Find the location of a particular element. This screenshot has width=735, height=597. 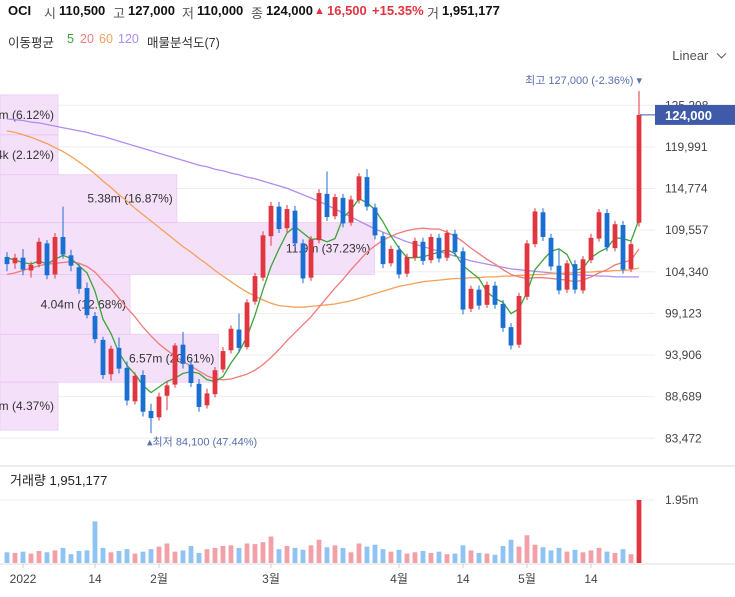

volume-profile-label: 674k (2.12%) is located at coordinates (27, 155).